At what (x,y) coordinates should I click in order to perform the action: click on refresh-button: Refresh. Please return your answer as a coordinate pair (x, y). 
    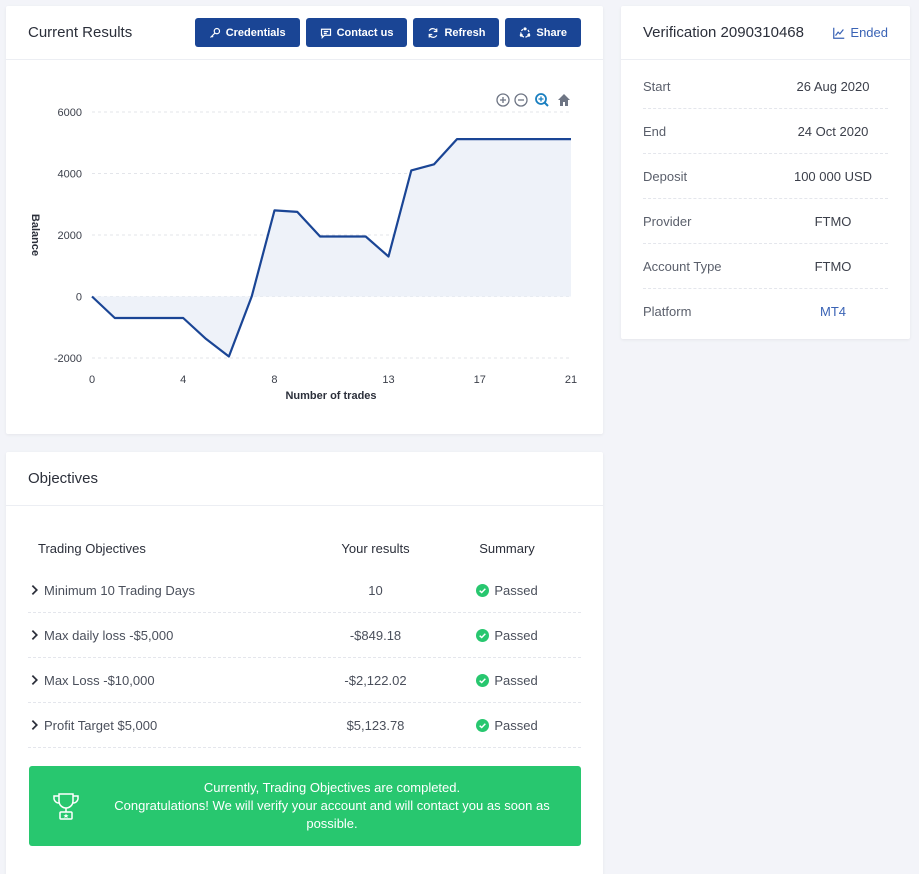
    Looking at the image, I should click on (456, 32).